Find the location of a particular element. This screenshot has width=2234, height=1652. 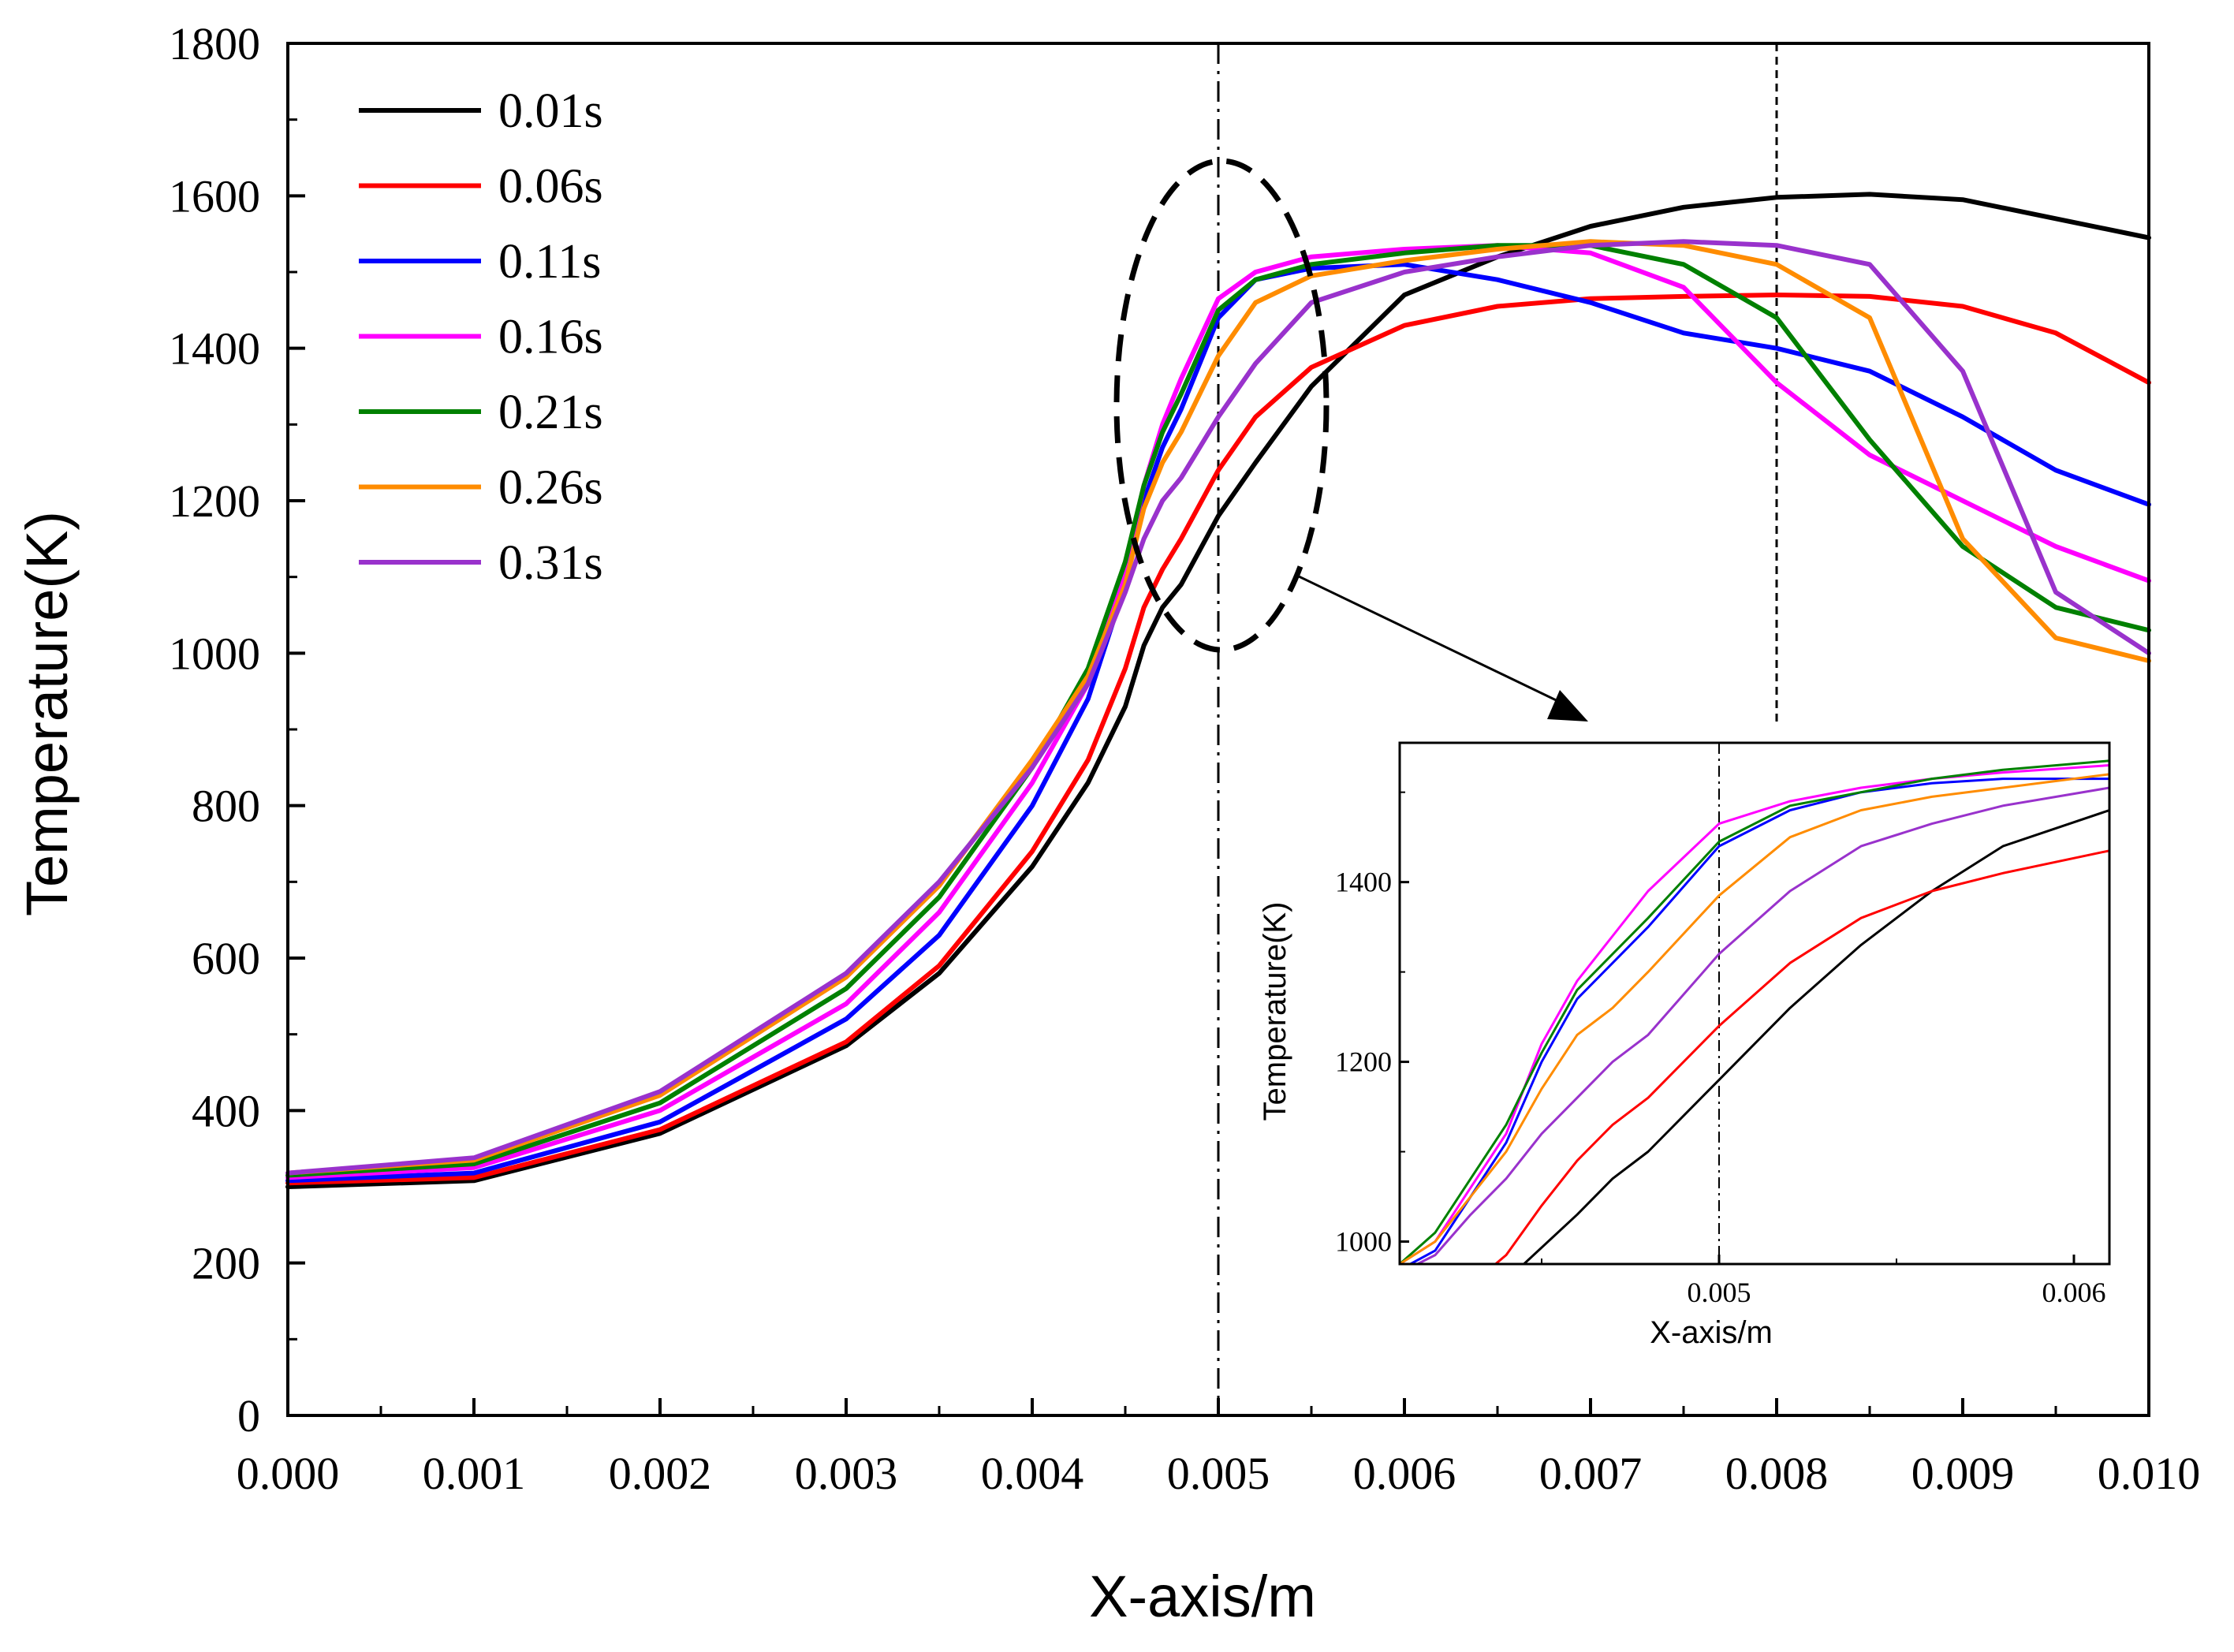

x-axis-title: X-axis/m is located at coordinates (1202, 1596).